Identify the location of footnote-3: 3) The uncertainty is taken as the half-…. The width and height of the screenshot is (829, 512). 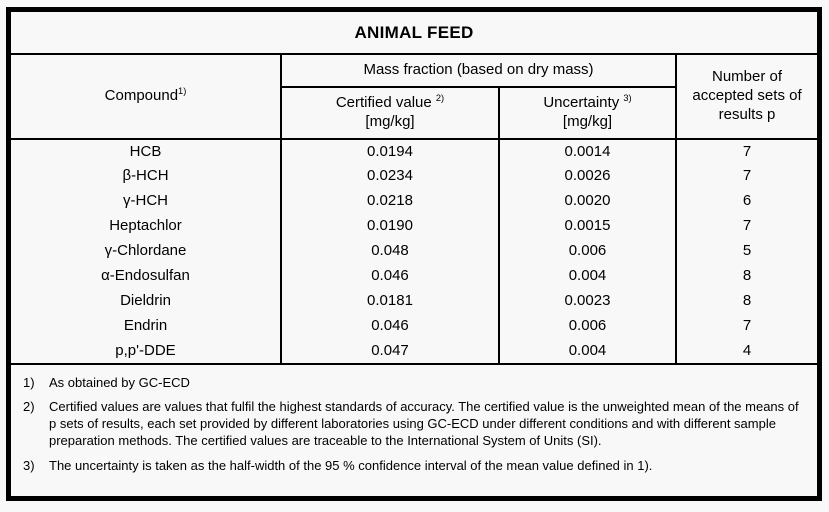
(413, 465).